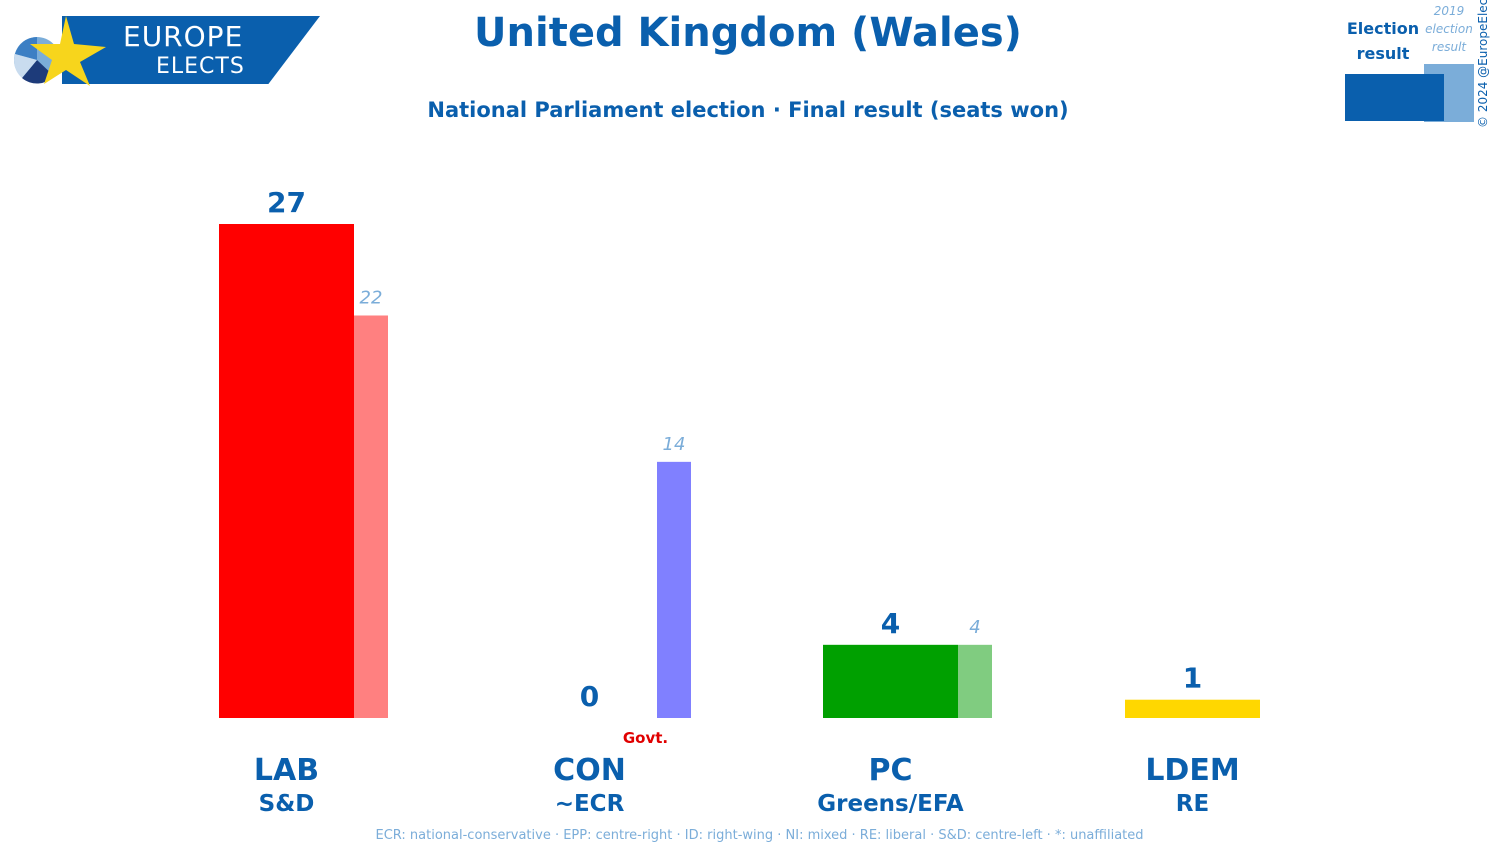  What do you see at coordinates (589, 770) in the screenshot?
I see `party-label-con: CON` at bounding box center [589, 770].